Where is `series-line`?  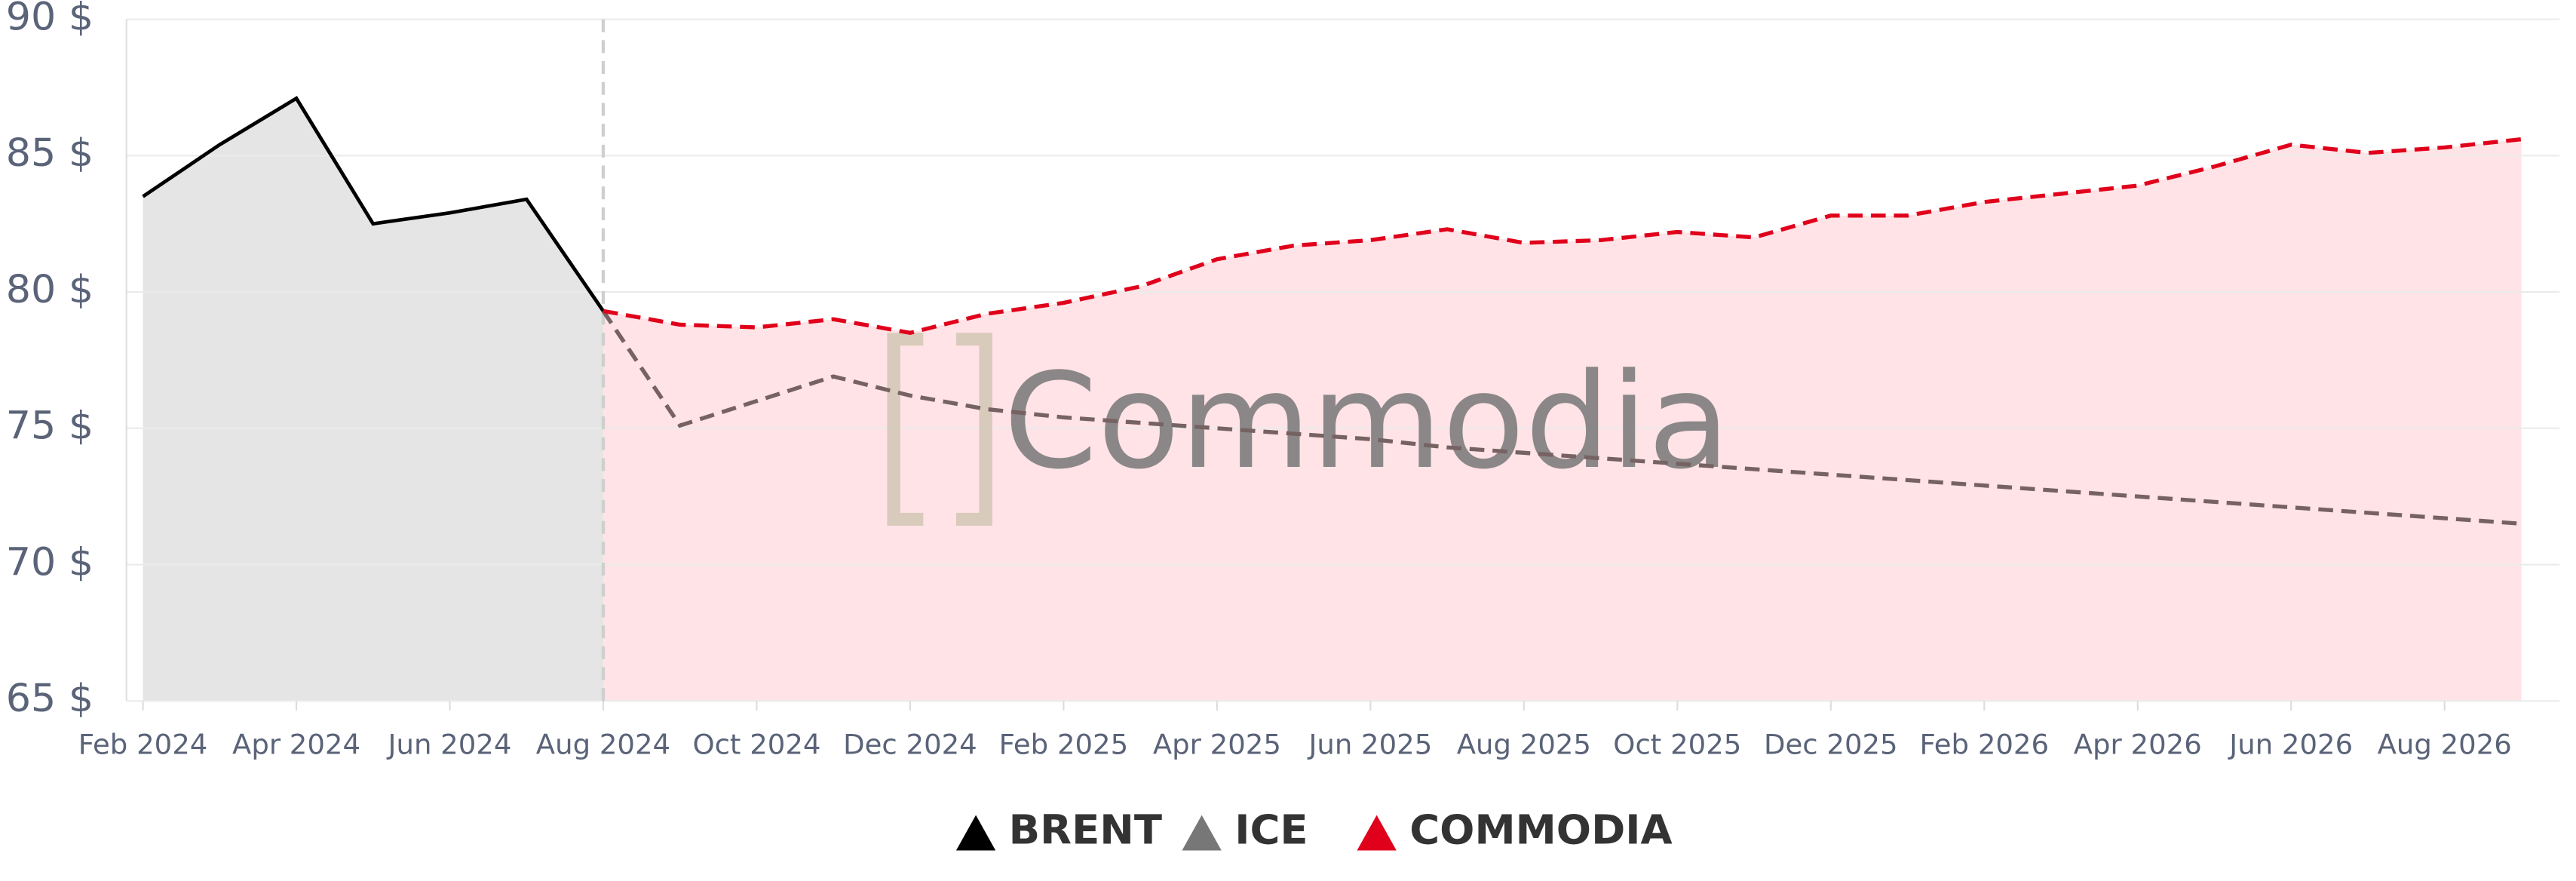
series-line is located at coordinates (373, 204).